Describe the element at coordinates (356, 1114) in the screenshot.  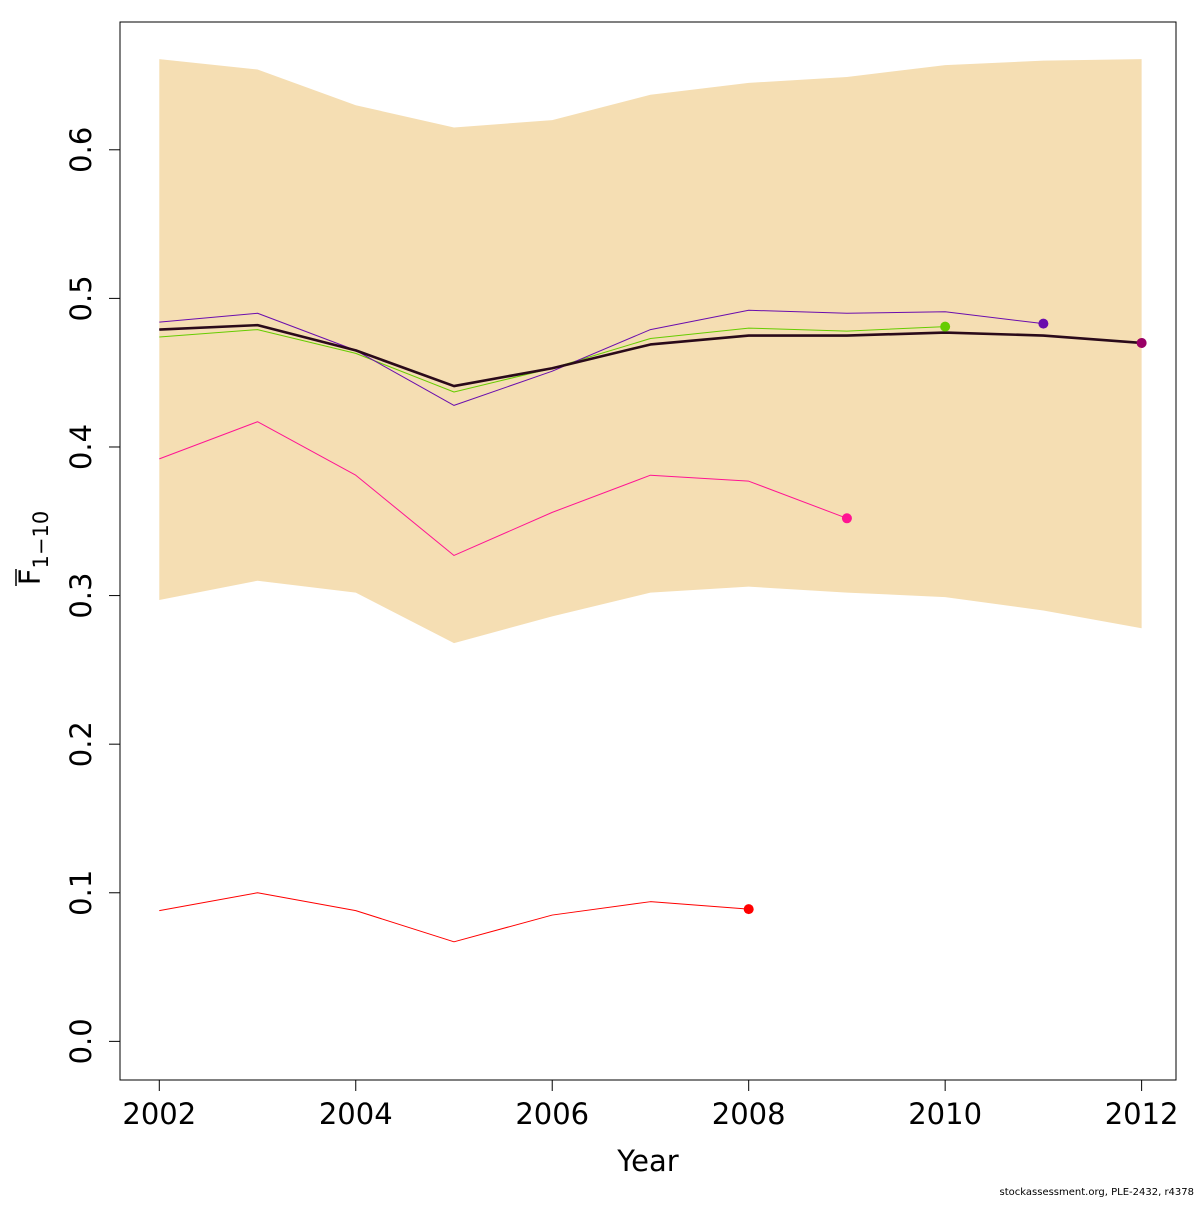
I see `x-tick-label: 2004` at that location.